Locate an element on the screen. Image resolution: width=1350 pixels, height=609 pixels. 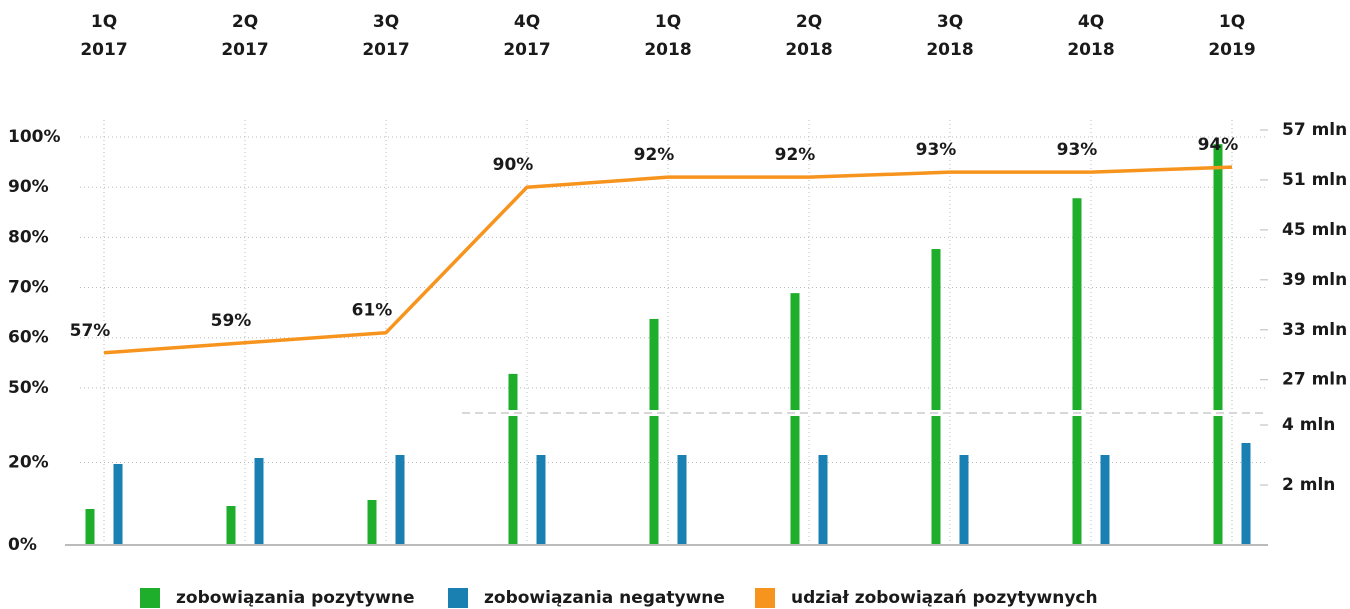
legend-label: zobowiązania pozytywne is located at coordinates (295, 598).